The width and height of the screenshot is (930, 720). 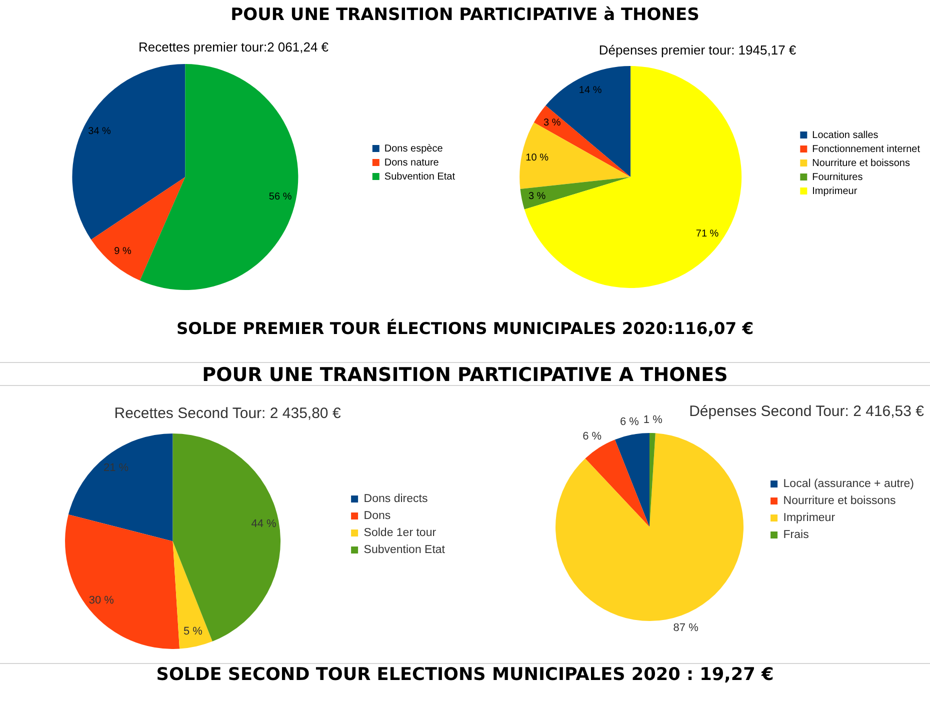 What do you see at coordinates (707, 234) in the screenshot?
I see `data-label: 71 %` at bounding box center [707, 234].